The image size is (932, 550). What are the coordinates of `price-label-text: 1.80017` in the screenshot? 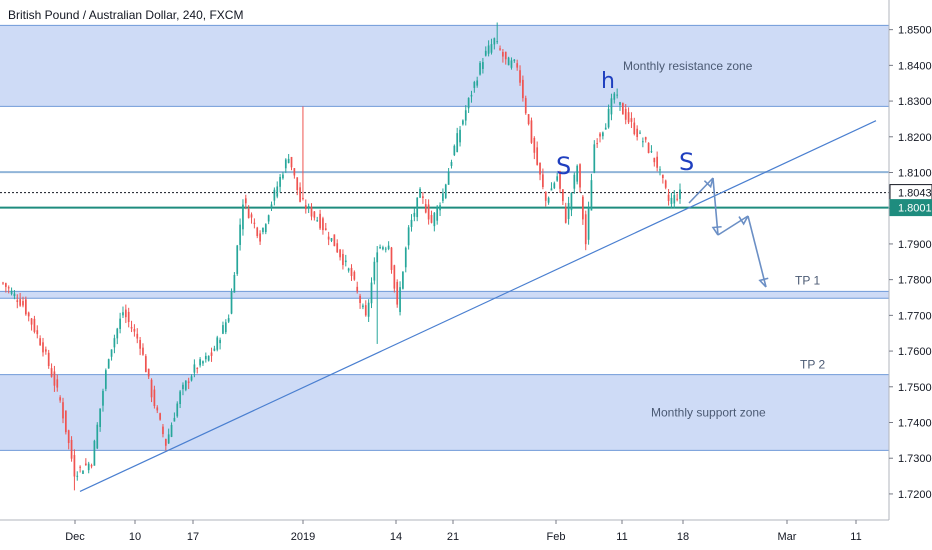 It's located at (915, 209).